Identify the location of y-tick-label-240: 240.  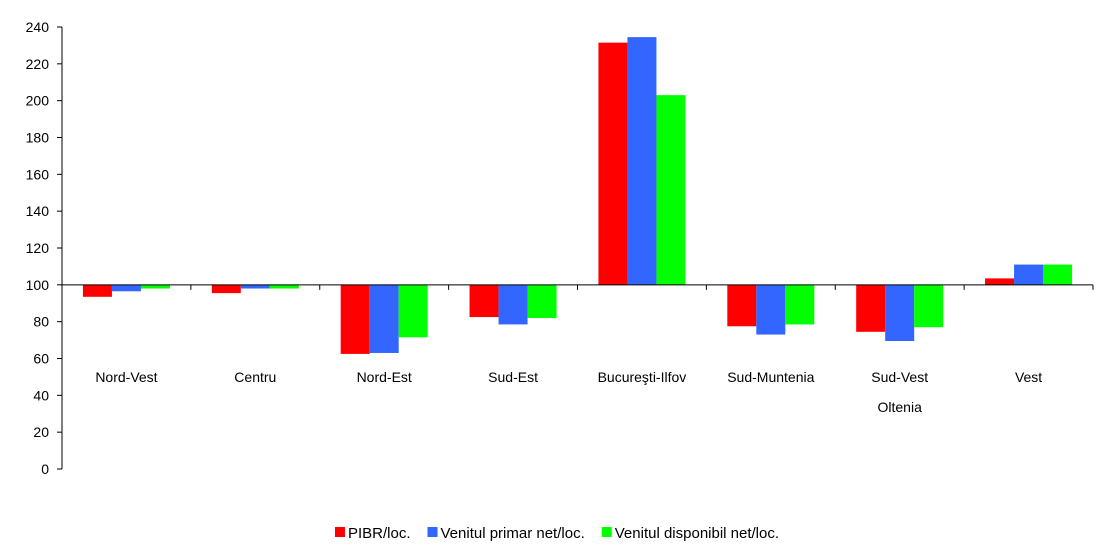
(38, 27).